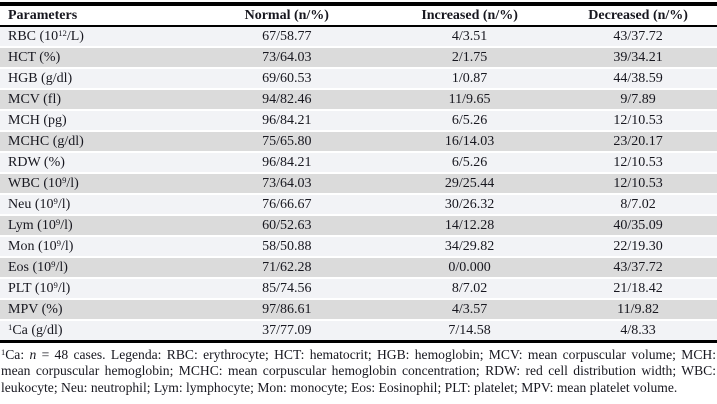  I want to click on increased-cell: 34/29.82, so click(469, 247).